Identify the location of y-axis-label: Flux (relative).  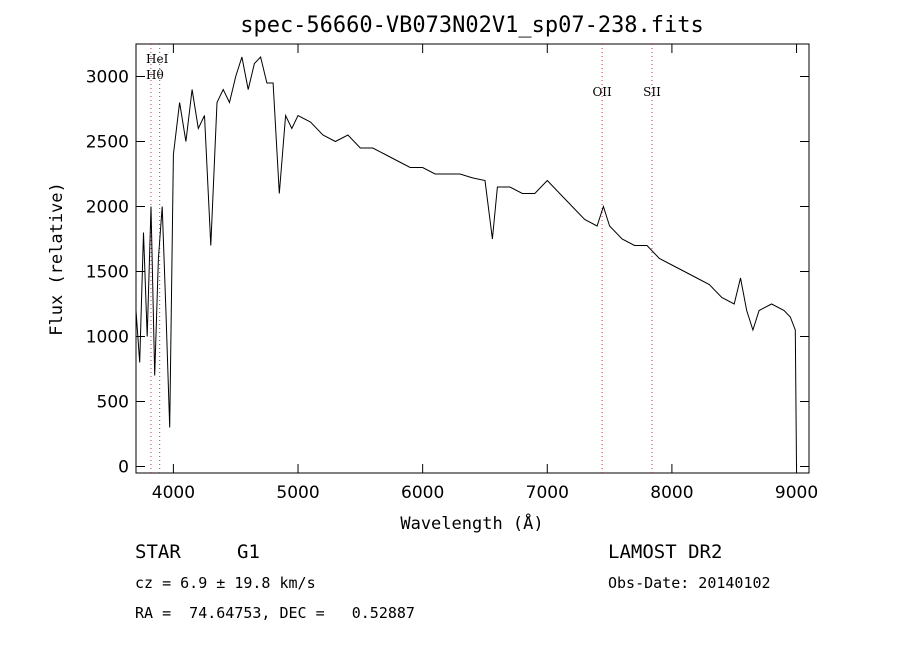
(57, 259).